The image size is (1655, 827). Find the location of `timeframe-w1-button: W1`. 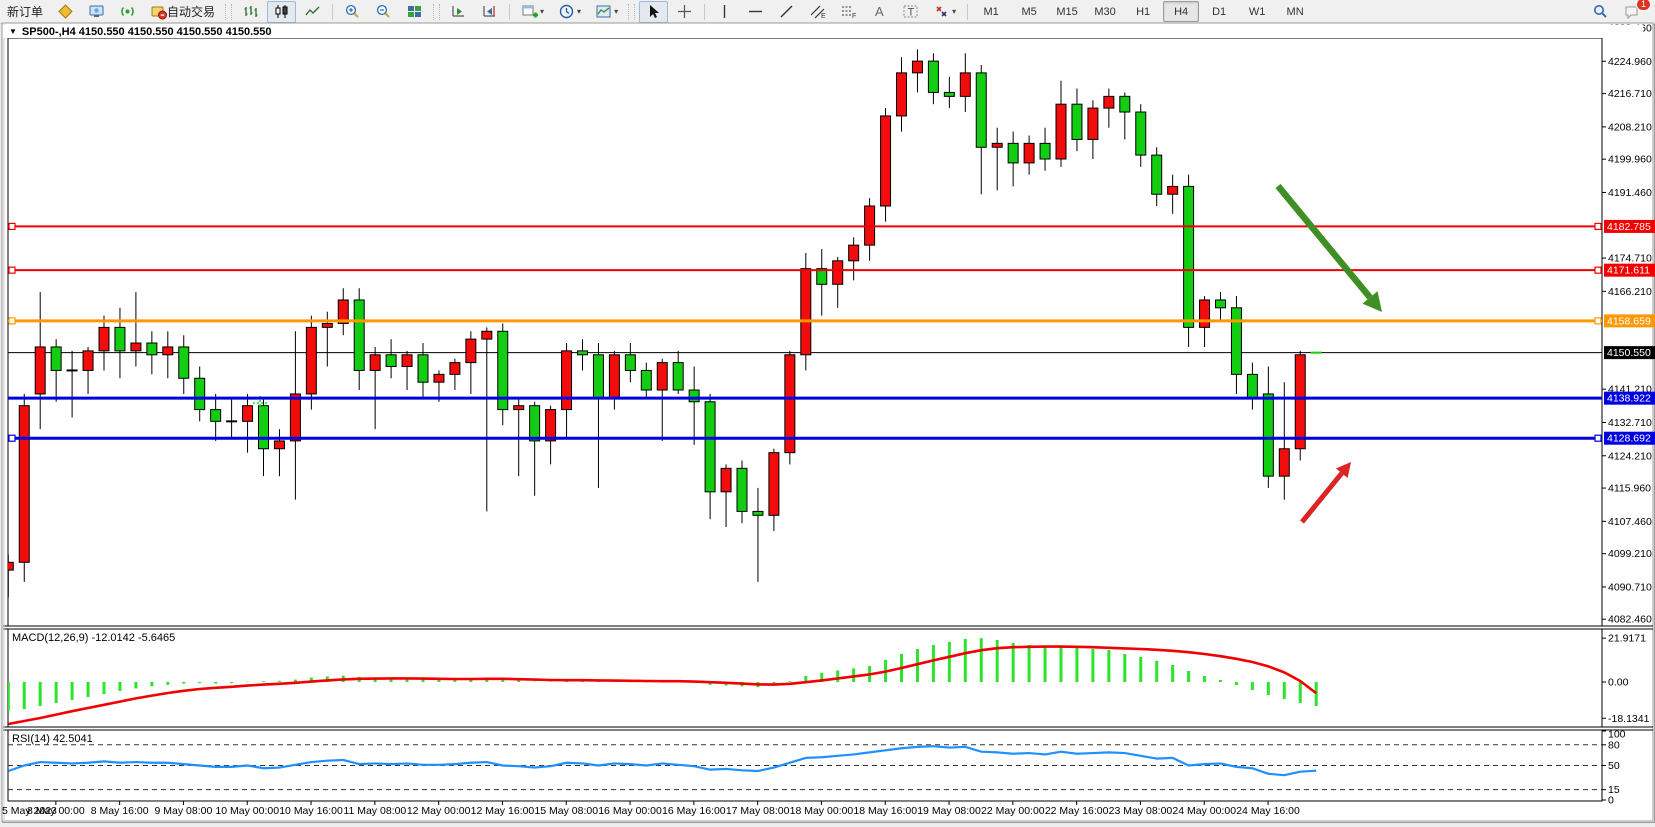

timeframe-w1-button: W1 is located at coordinates (1257, 11).